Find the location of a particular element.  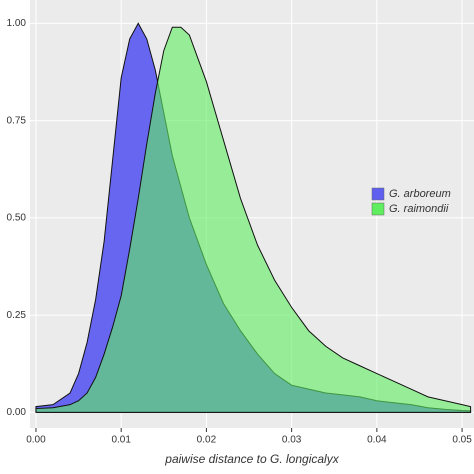

x-tick-label: 0.03 is located at coordinates (292, 440).